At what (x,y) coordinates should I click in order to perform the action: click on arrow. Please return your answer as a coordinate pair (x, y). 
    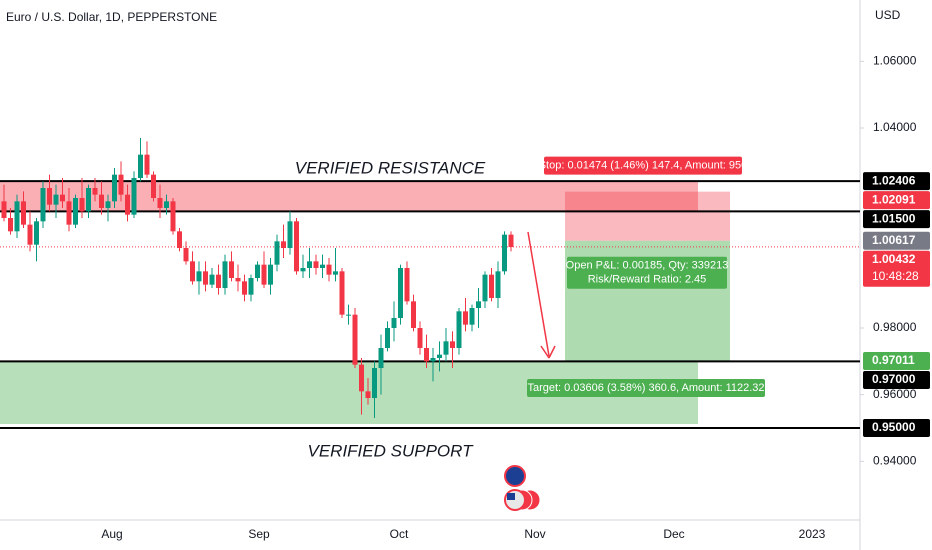
    Looking at the image, I should click on (538, 294).